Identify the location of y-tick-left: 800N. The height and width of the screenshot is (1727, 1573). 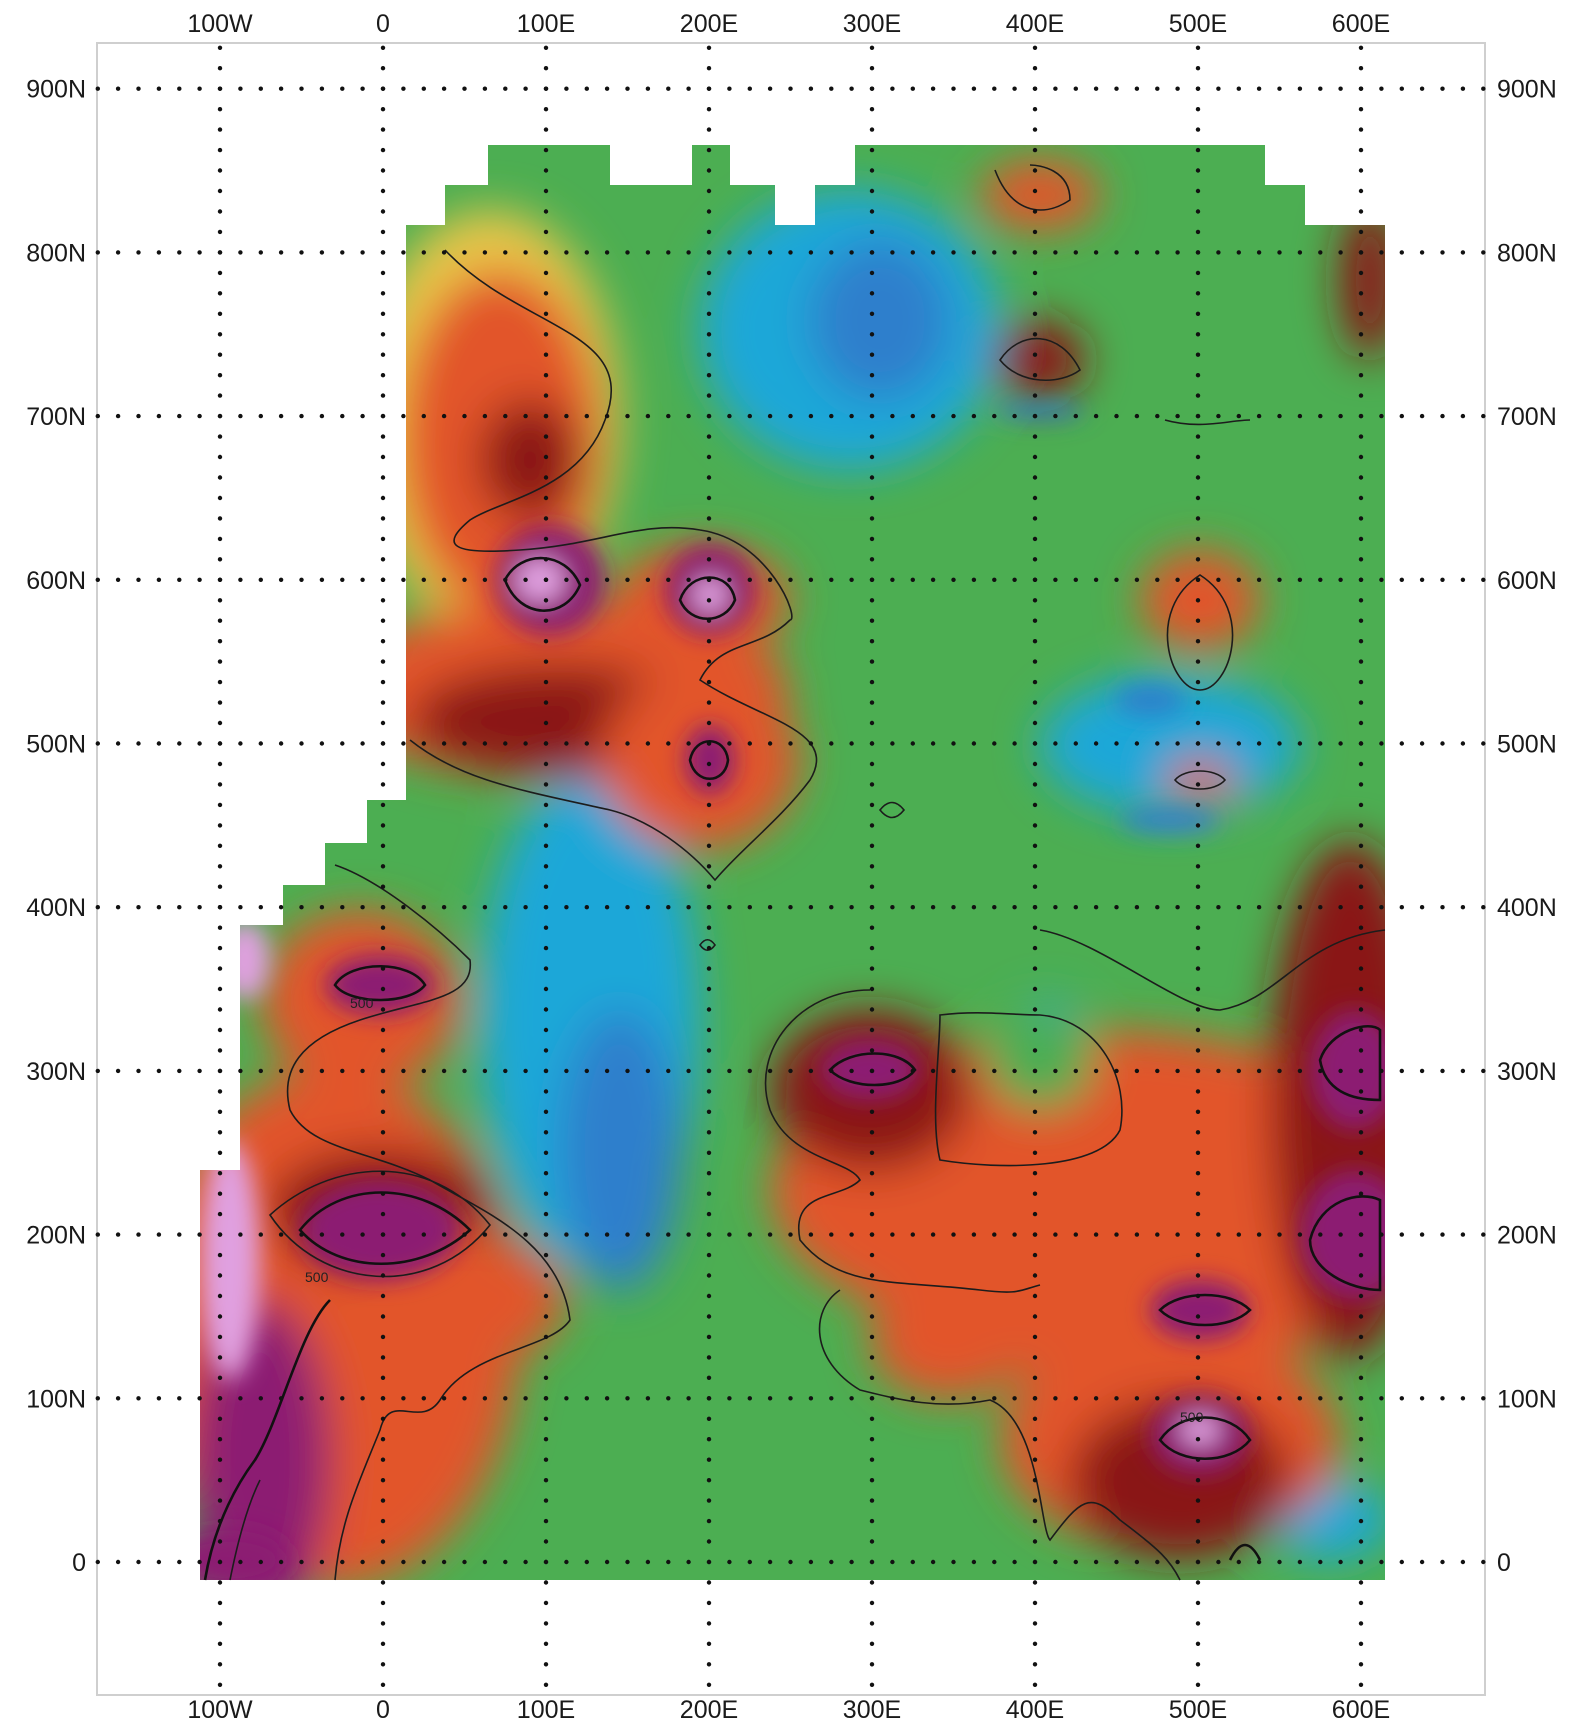
(56, 253).